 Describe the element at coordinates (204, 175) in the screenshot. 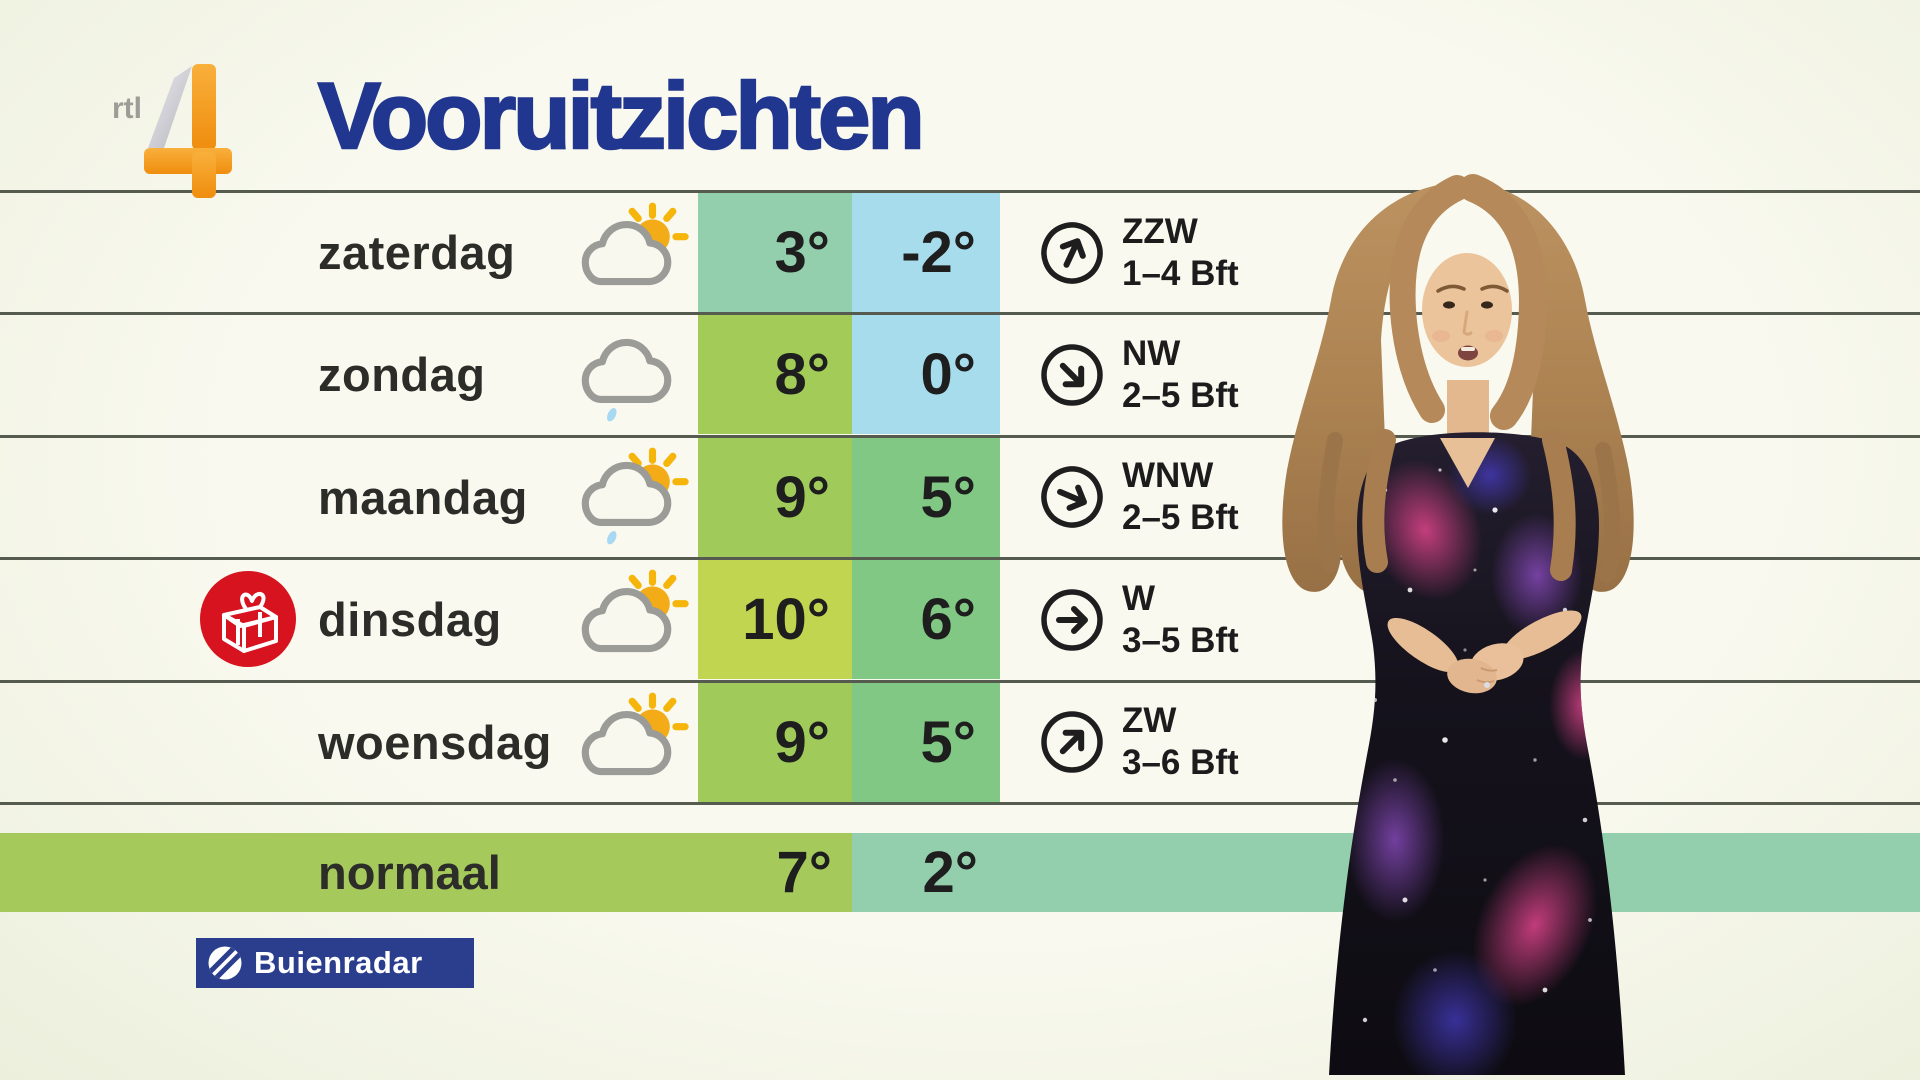

I see `logo-stem-bottom` at that location.